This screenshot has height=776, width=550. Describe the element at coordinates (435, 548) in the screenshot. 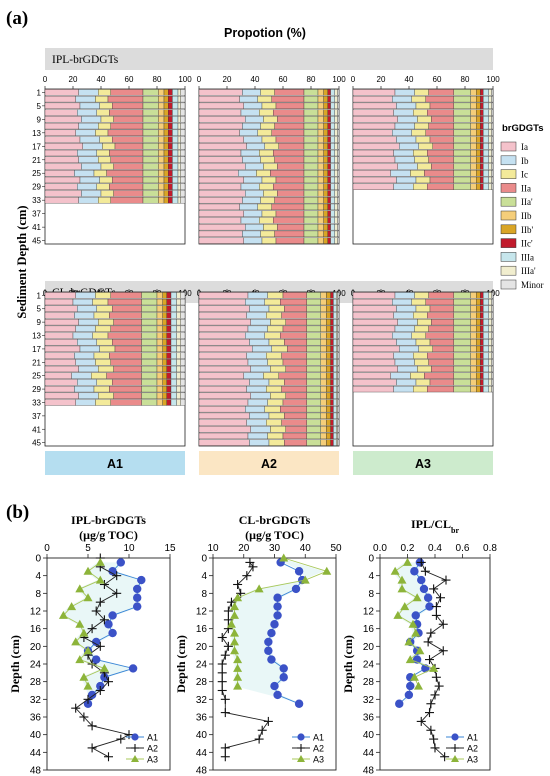

I see `x-tick-label: 0.4` at that location.